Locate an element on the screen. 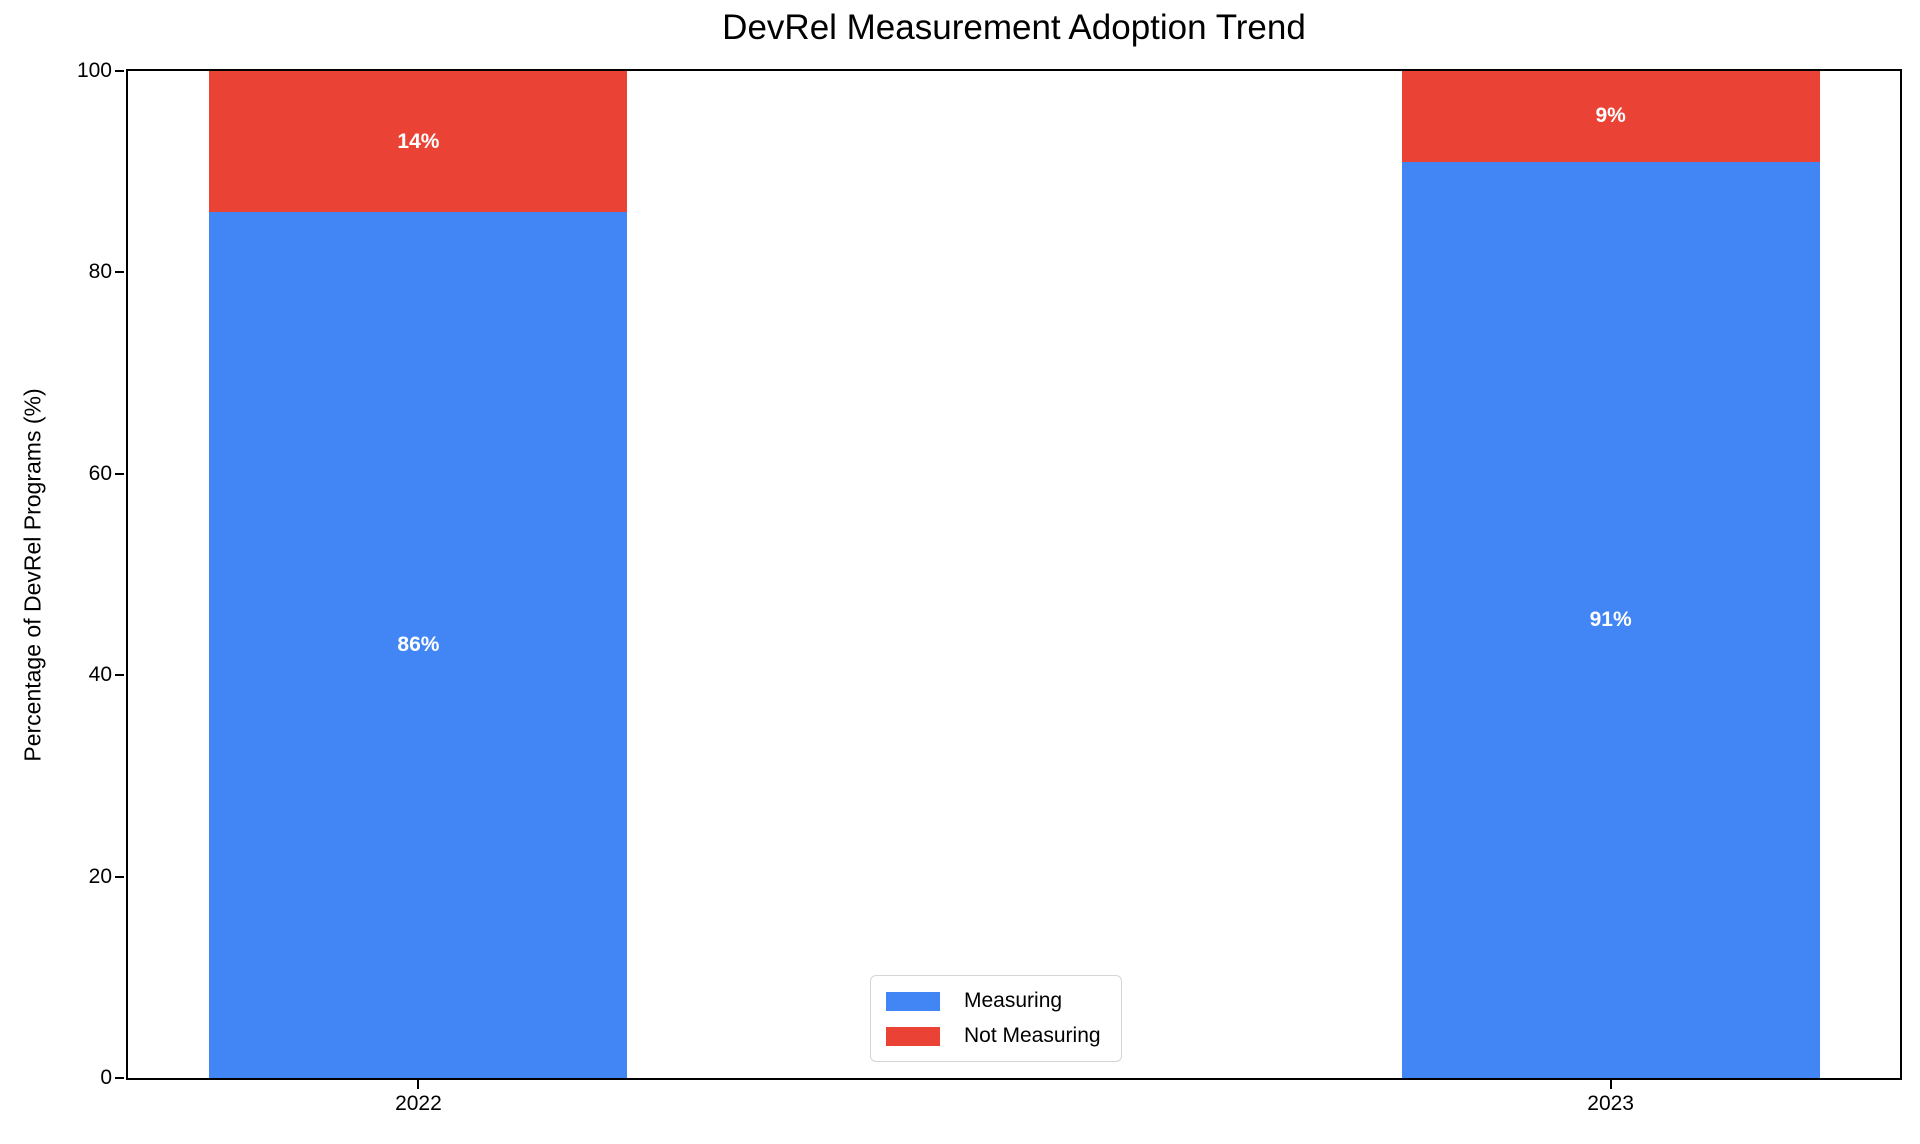 This screenshot has width=1920, height=1144. bar-value-label: 9% is located at coordinates (1610, 116).